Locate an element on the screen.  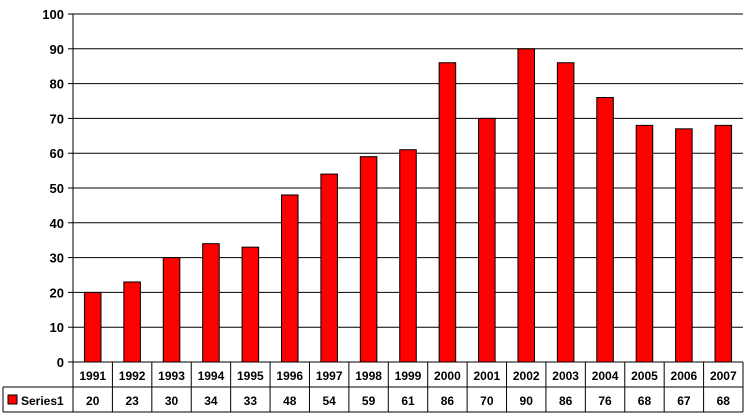
y-tick-label: 0 is located at coordinates (60, 362).